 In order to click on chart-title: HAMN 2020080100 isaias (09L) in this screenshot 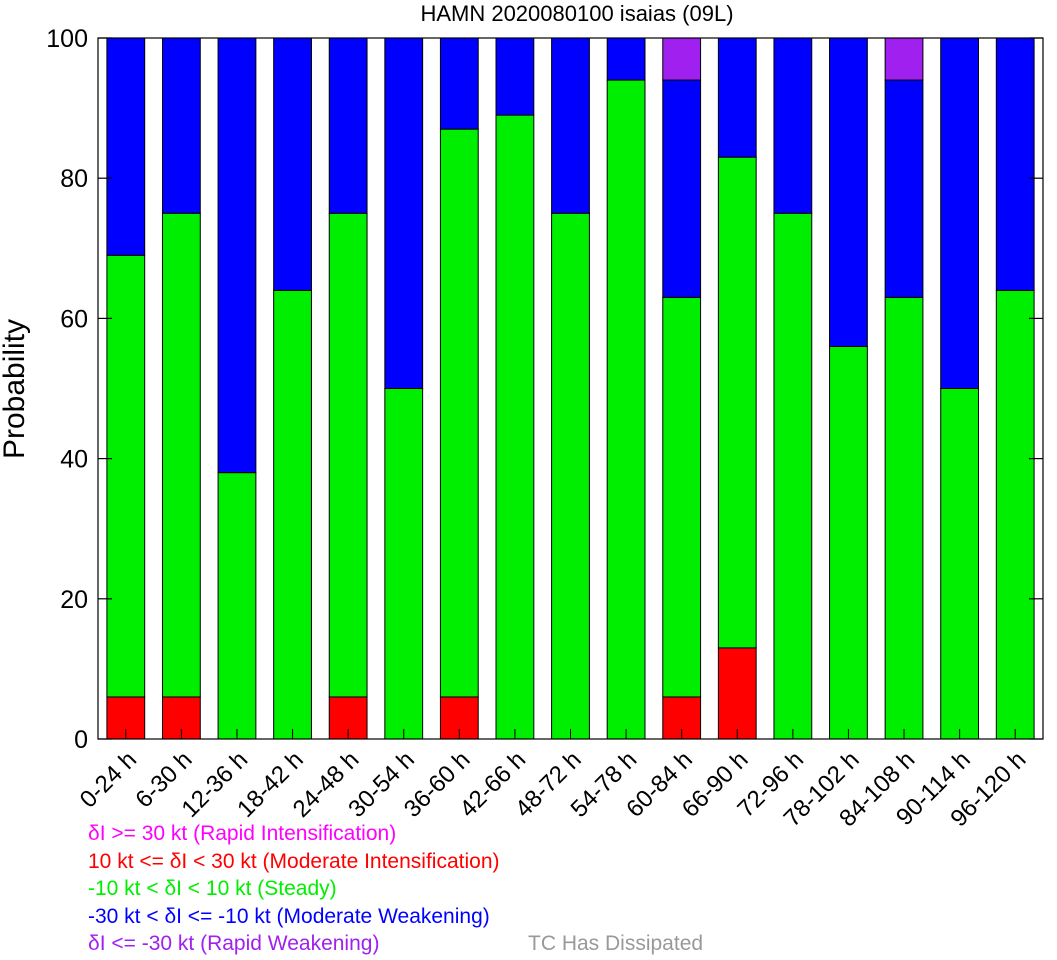, I will do `click(576, 13)`.